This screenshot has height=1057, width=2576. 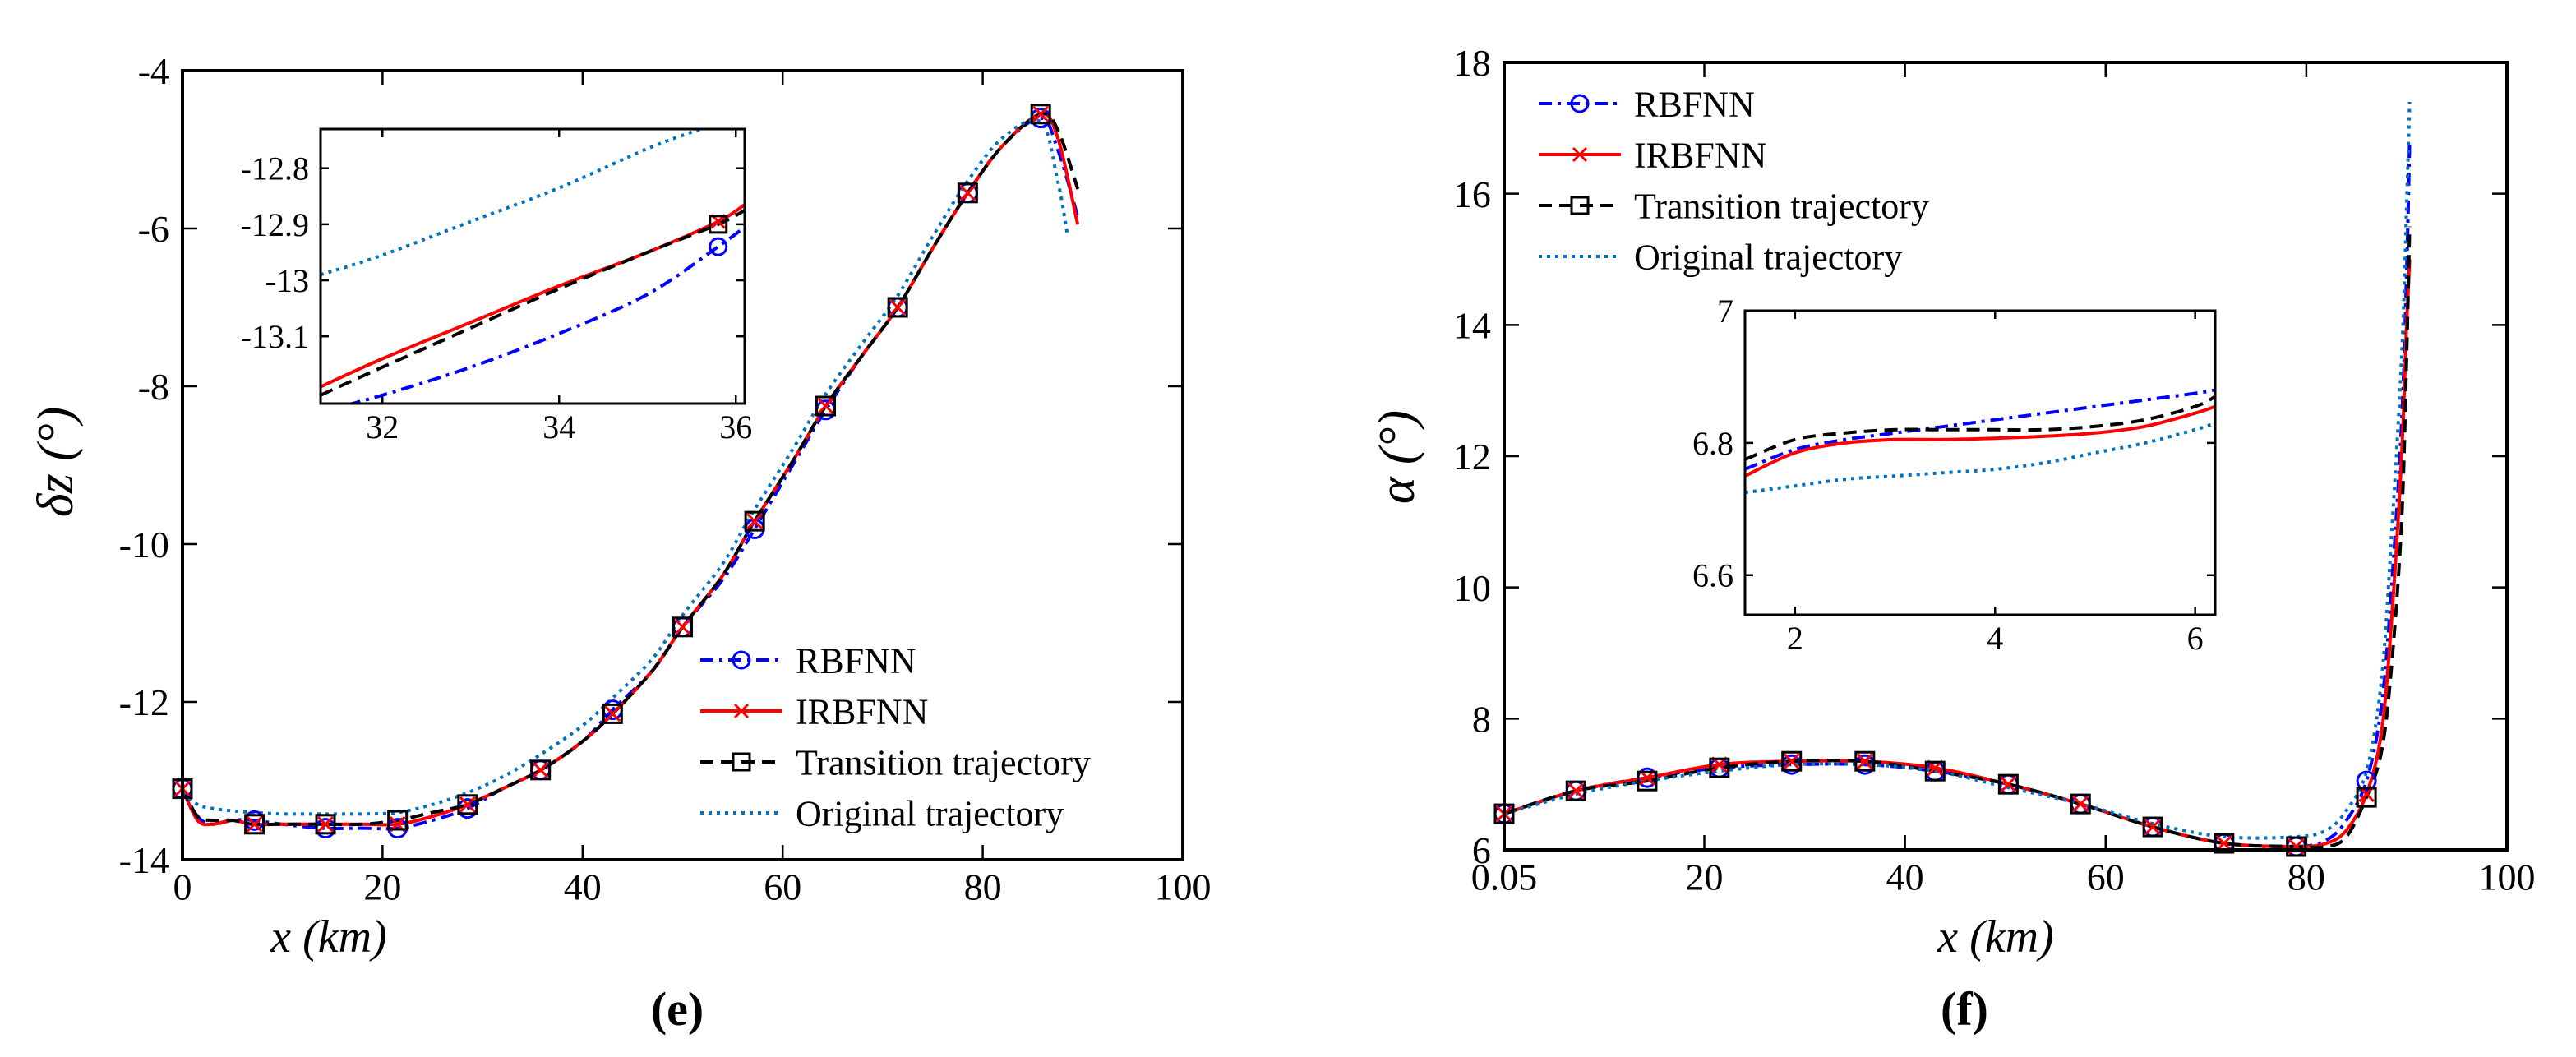 I want to click on panel-e-x-tick-label-3: 60, so click(x=783, y=886).